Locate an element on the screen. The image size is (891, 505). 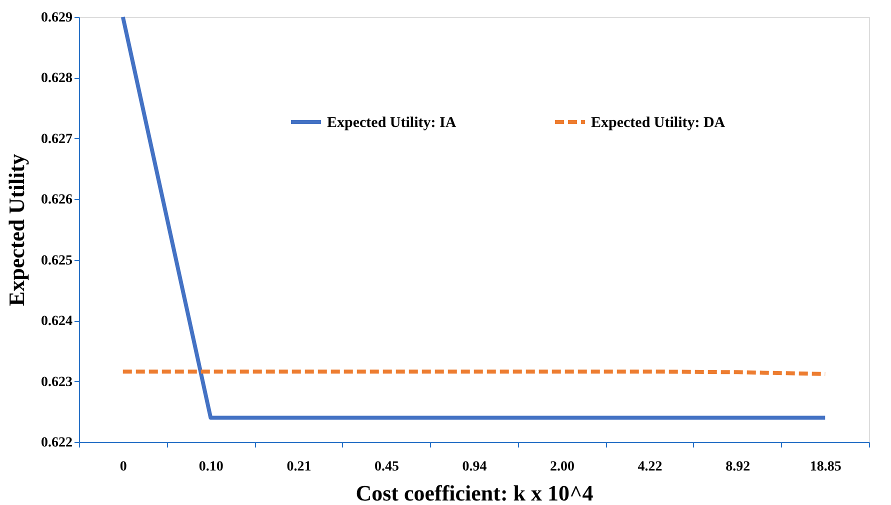
legend-label: Expected Utility: IA is located at coordinates (391, 123).